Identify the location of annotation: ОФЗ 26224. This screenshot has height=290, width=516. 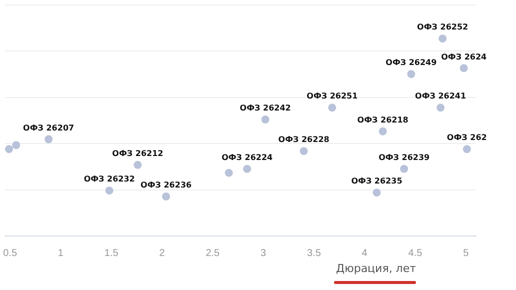
(248, 157).